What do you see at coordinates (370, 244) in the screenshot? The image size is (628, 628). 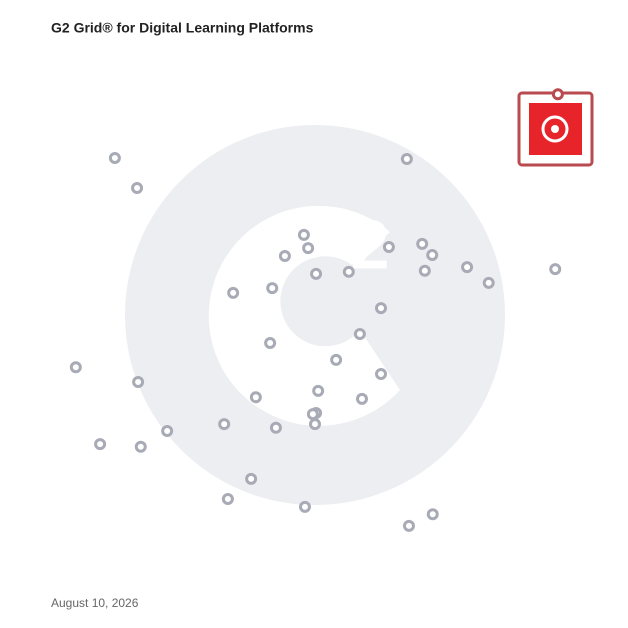 I see `svg-text: 2` at bounding box center [370, 244].